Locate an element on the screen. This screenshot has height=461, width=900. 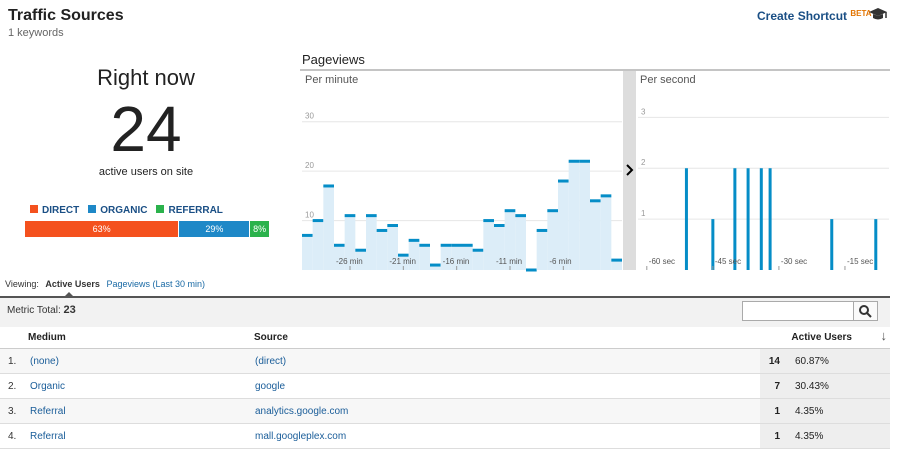
shortcut-text: Create Shortcut is located at coordinates (802, 16).